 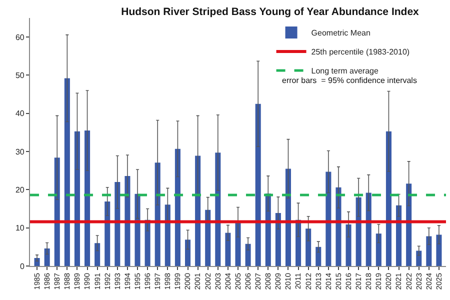 What do you see at coordinates (22, 266) in the screenshot?
I see `y-tick-label: 0` at bounding box center [22, 266].